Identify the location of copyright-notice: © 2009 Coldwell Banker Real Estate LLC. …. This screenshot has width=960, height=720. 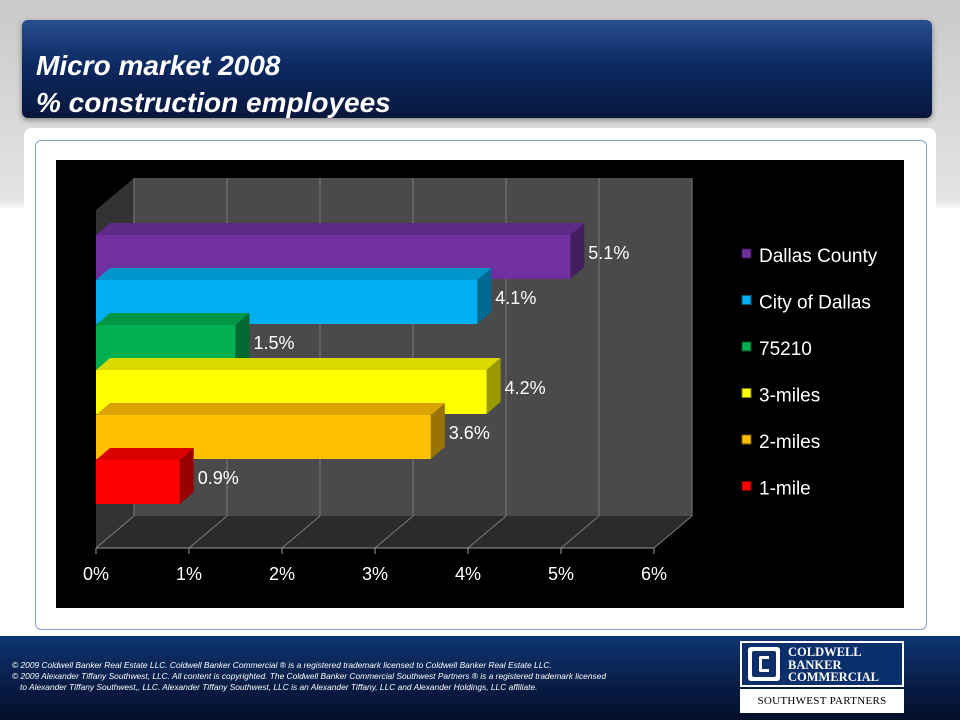
(372, 676).